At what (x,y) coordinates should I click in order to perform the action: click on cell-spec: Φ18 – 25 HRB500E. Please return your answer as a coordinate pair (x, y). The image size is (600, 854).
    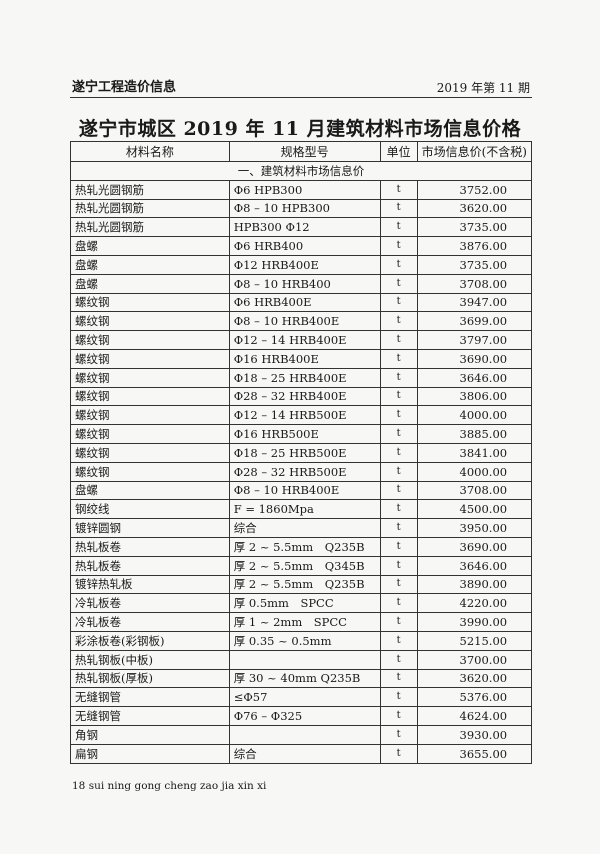
    Looking at the image, I should click on (304, 452).